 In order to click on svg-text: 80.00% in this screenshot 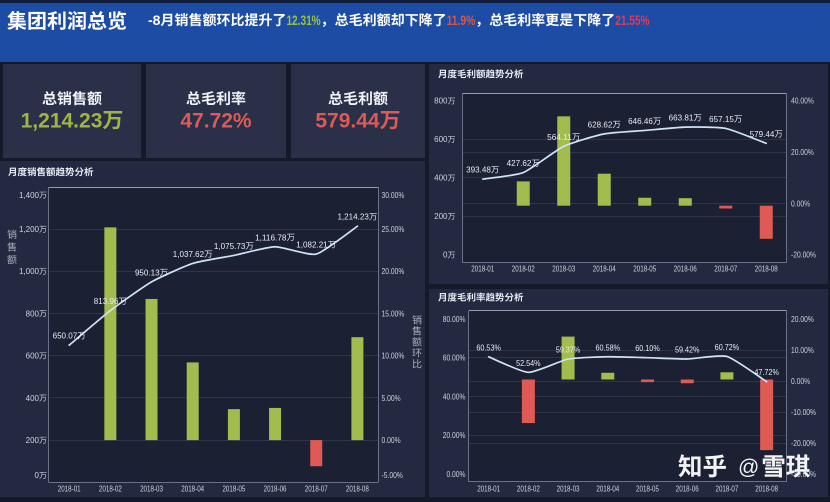, I will do `click(454, 319)`.